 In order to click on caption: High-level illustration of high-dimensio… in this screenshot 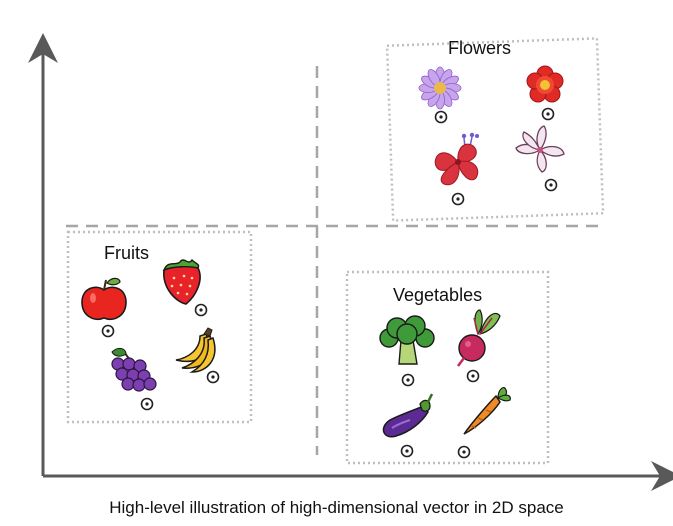, I will do `click(336, 507)`.